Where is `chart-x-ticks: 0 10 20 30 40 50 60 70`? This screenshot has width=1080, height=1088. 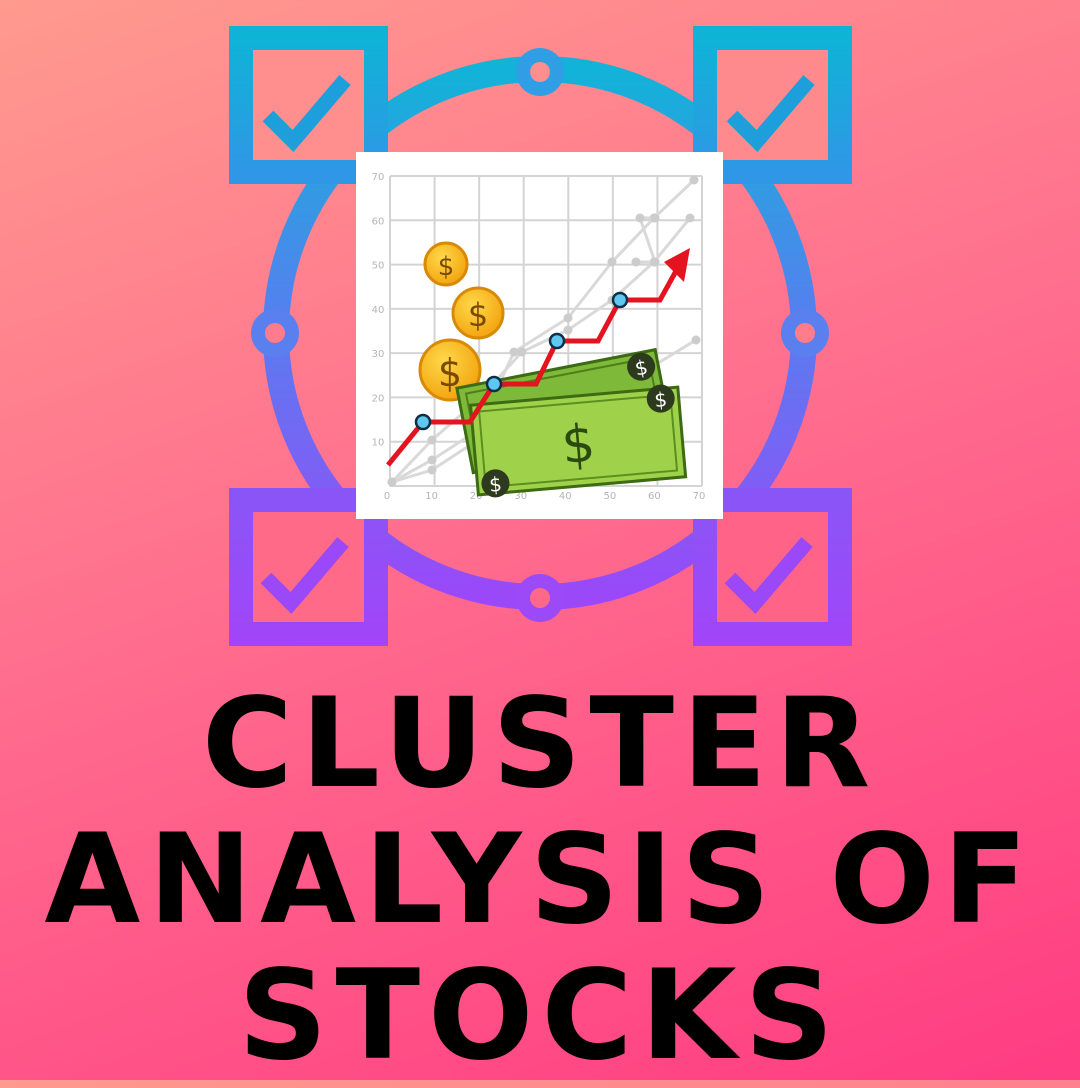
chart-x-ticks: 0 10 20 30 40 50 60 70 is located at coordinates (545, 496).